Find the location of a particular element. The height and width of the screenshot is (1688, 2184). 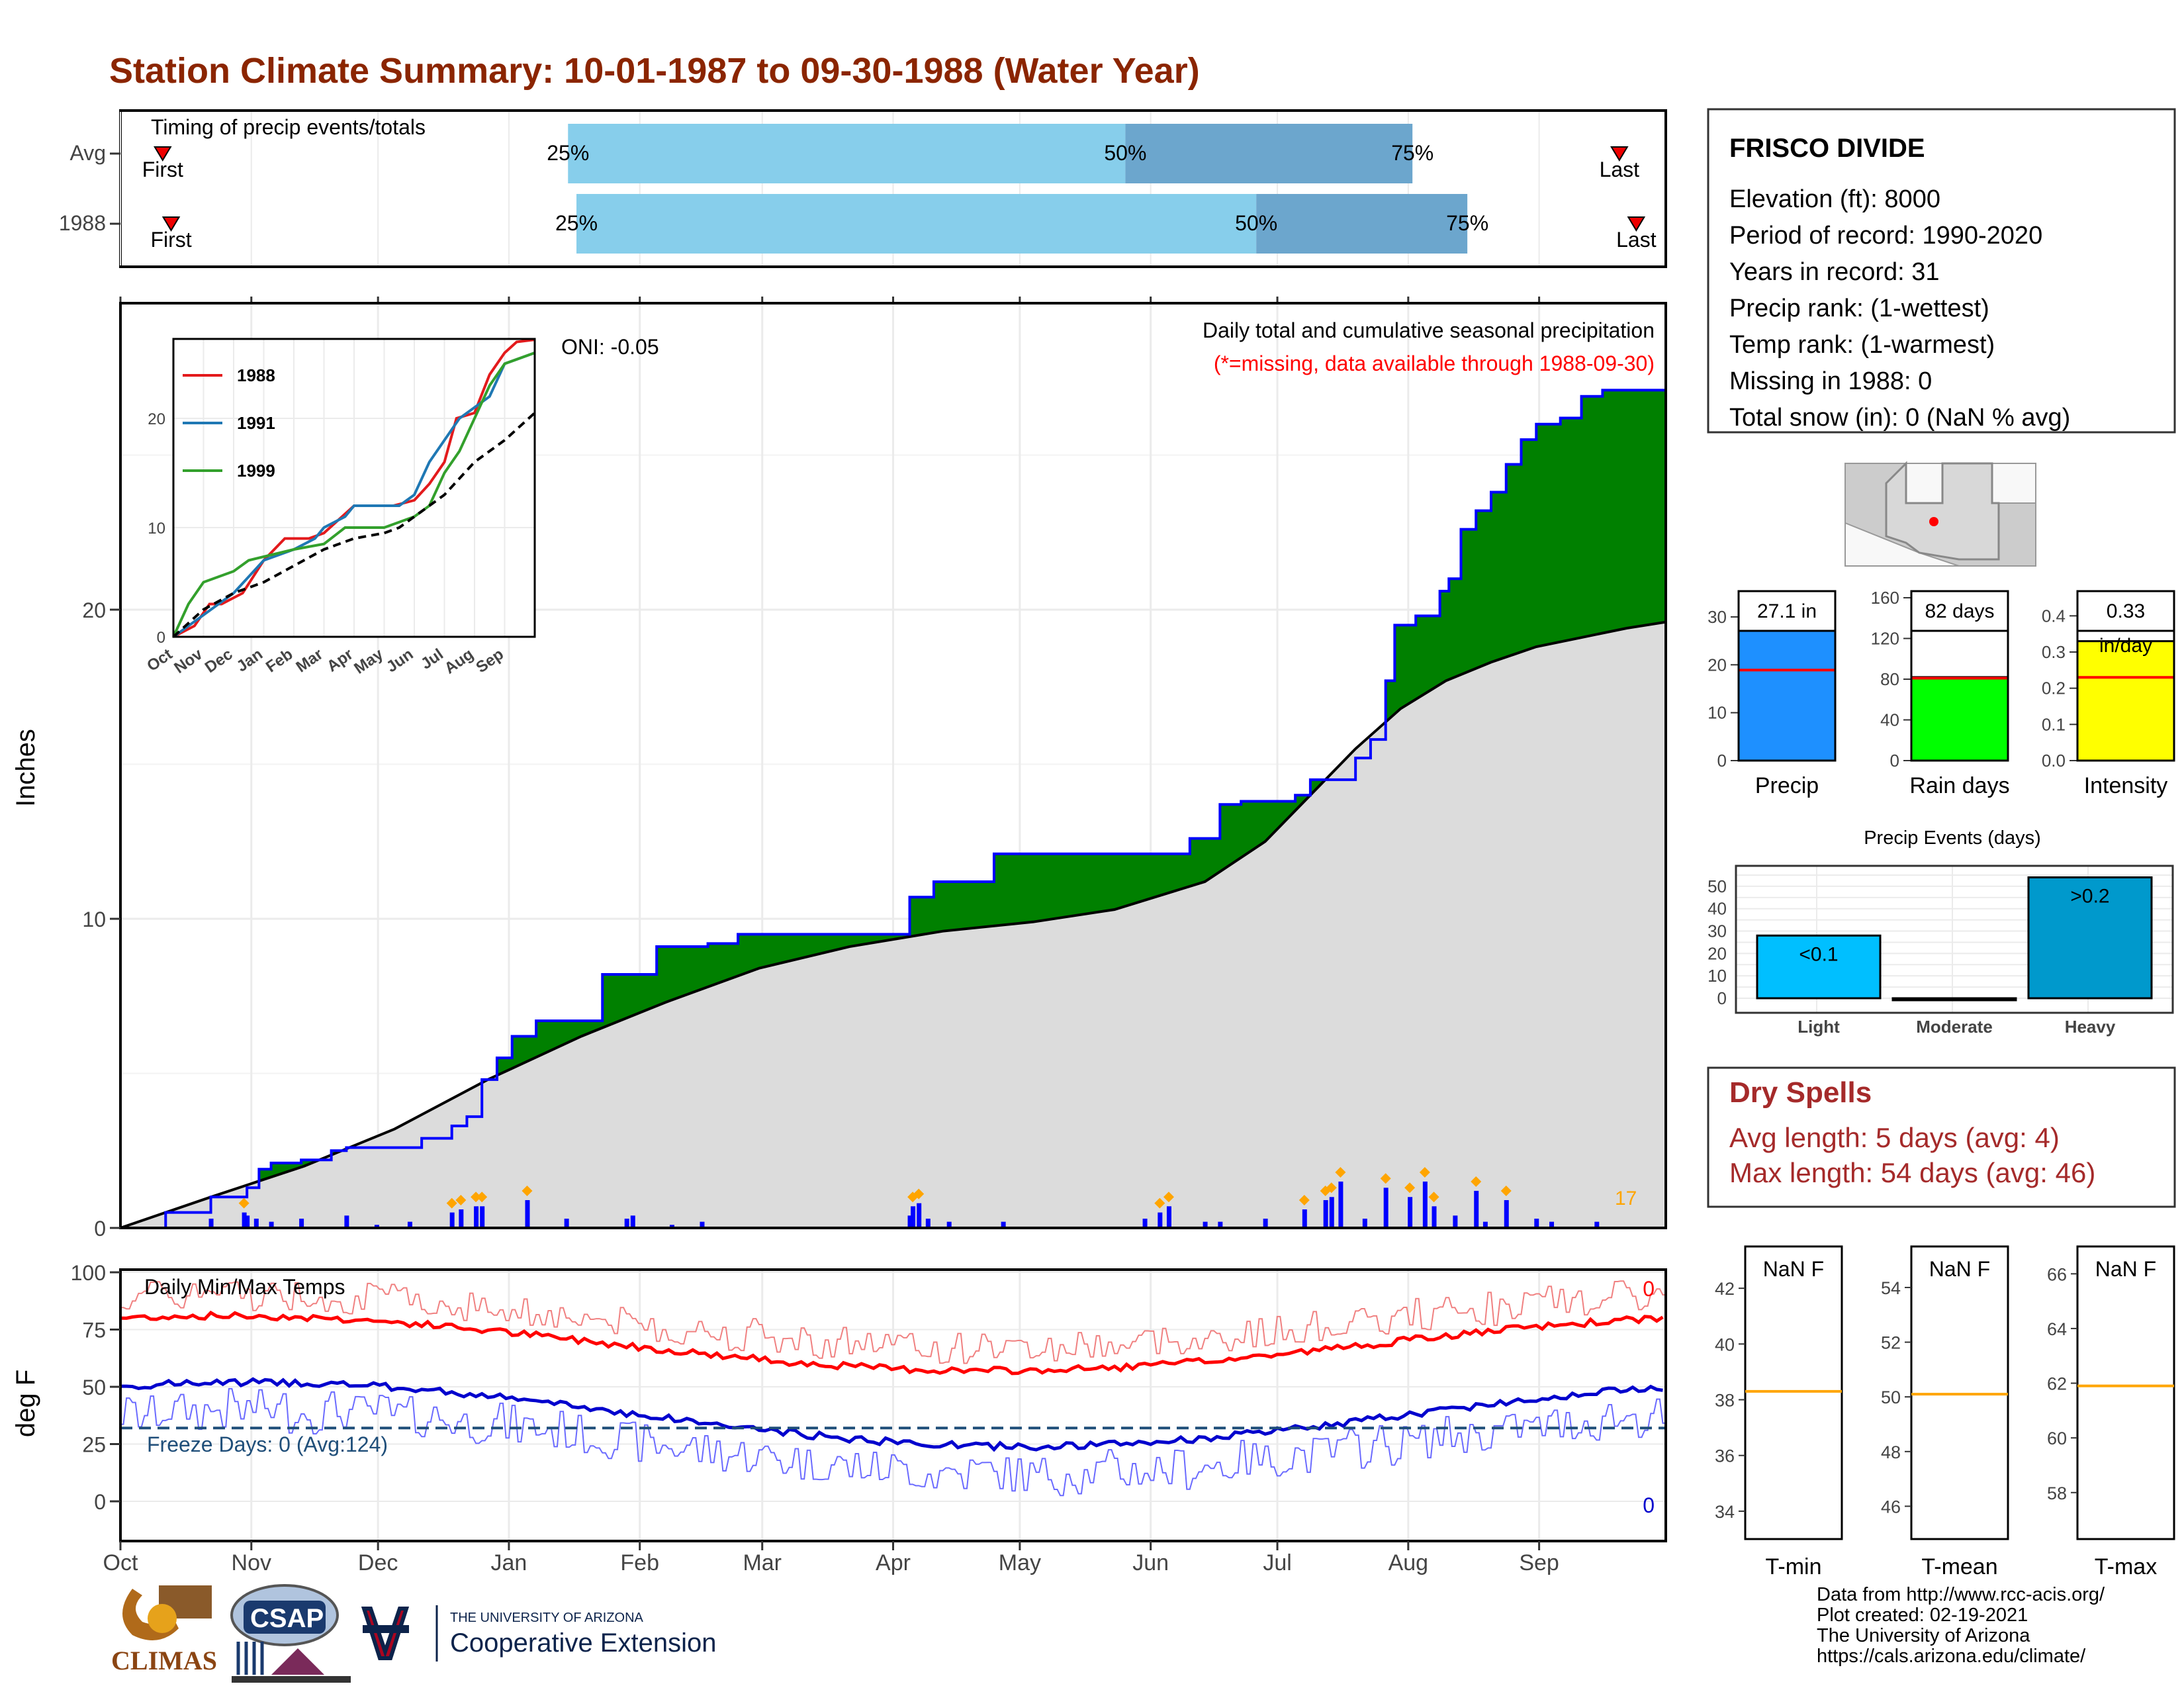

event-category-label: Heavy is located at coordinates (2090, 1027).